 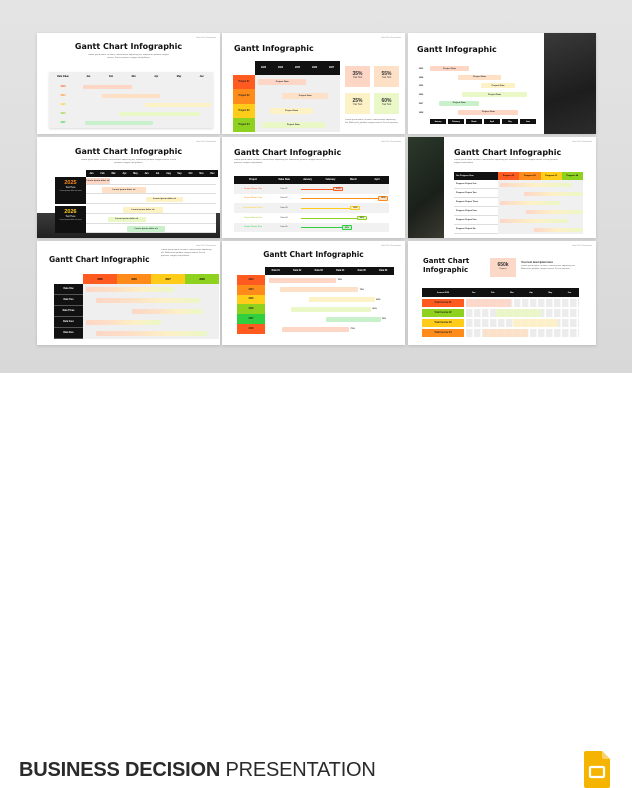 I want to click on row-label: 2027, so click(x=251, y=319).